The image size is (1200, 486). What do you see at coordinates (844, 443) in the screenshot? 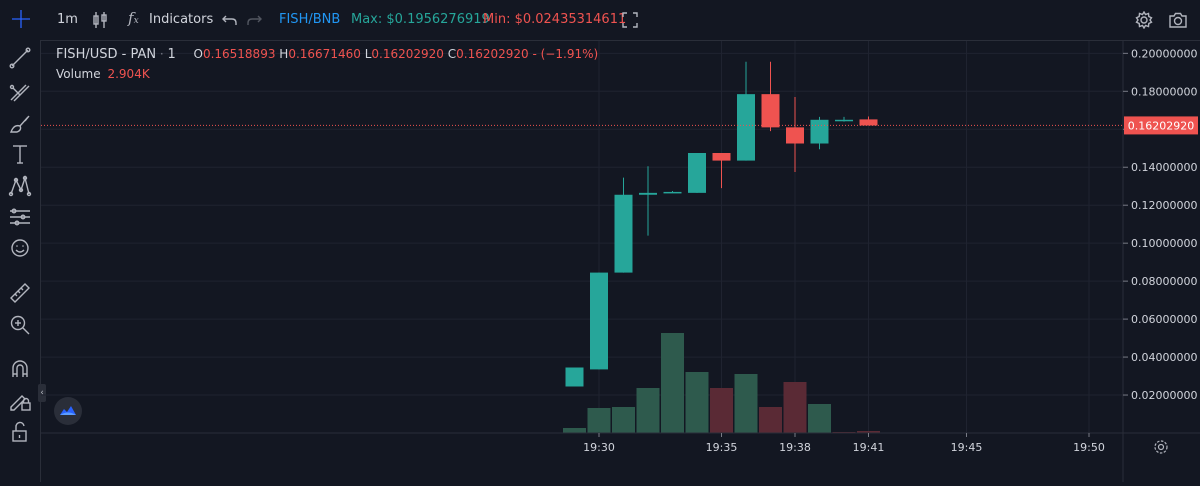
I see `time-axis: 19:30 19:35 19:38 19:41 19:45 19:50` at bounding box center [844, 443].